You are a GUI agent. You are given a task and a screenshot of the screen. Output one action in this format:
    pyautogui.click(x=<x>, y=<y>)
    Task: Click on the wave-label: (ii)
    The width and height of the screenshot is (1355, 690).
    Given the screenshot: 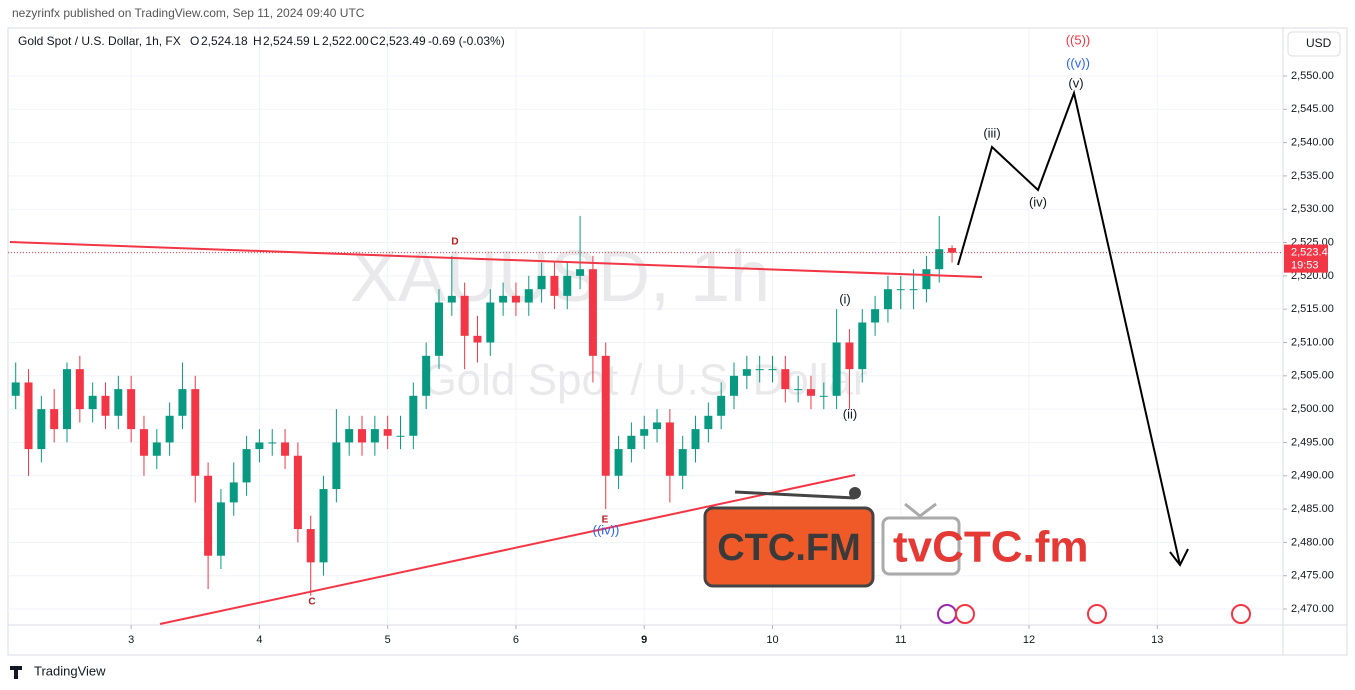 What is the action you would take?
    pyautogui.click(x=850, y=413)
    